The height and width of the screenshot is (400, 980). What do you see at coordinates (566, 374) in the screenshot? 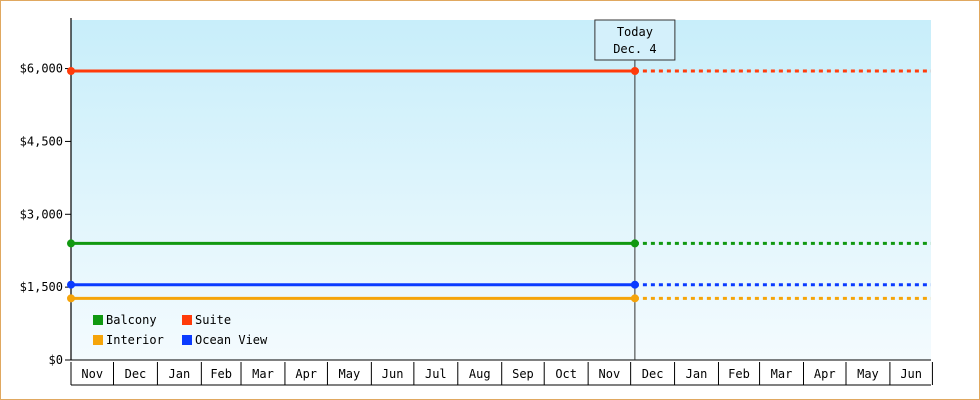
I see `x-tick-label: Oct` at bounding box center [566, 374].